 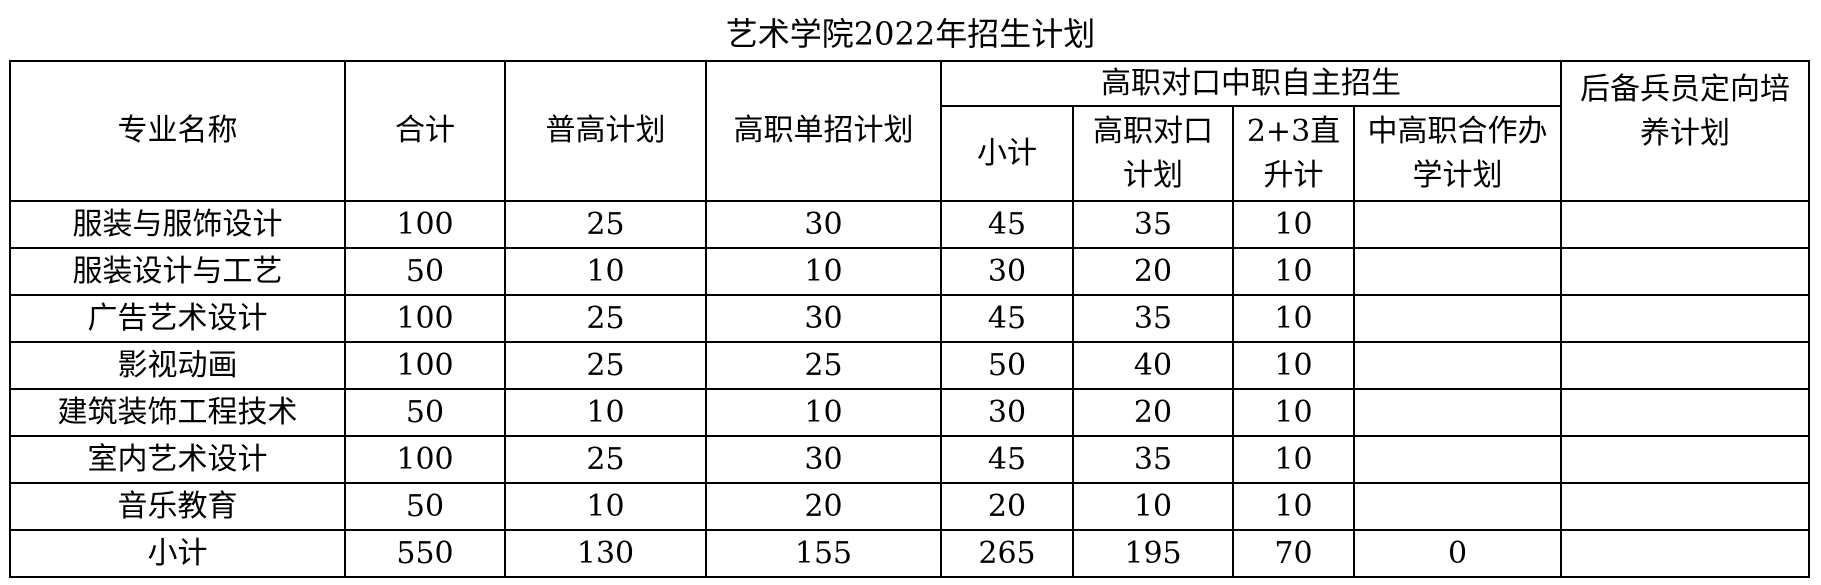 I want to click on cell-major: 室内艺术设计, so click(x=177, y=459).